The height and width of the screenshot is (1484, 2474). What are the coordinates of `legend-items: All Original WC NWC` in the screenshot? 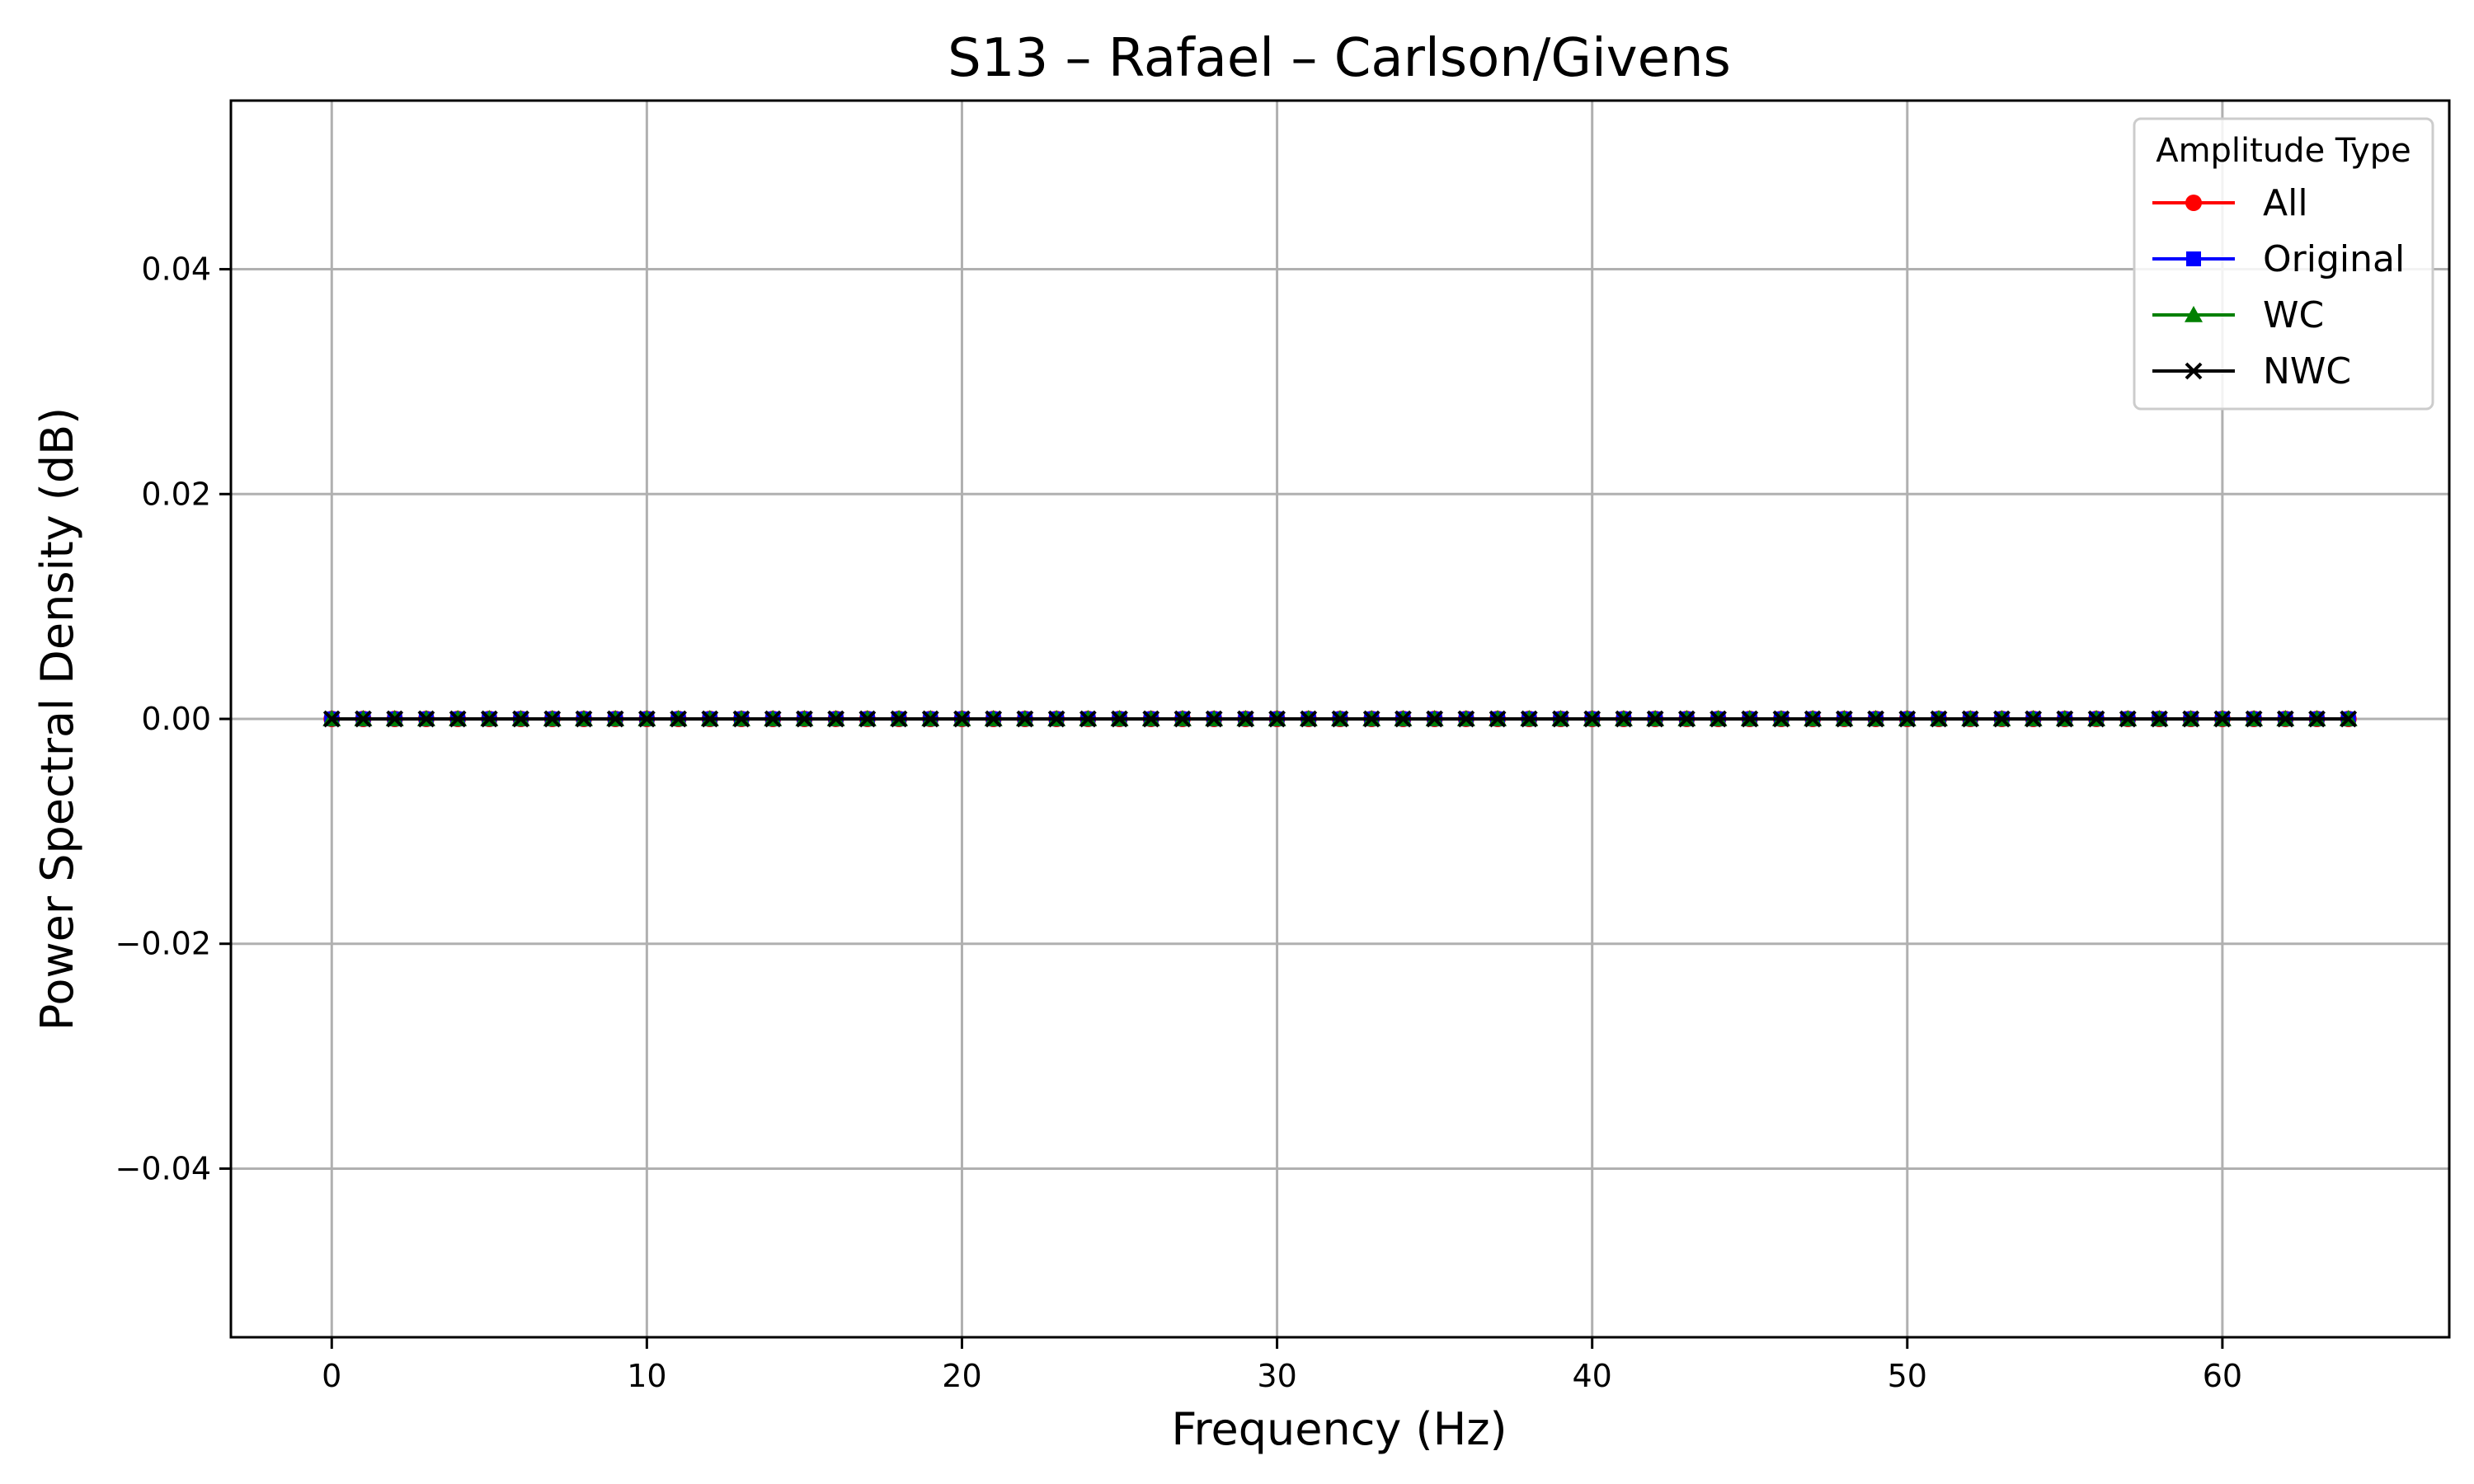 It's located at (2278, 287).